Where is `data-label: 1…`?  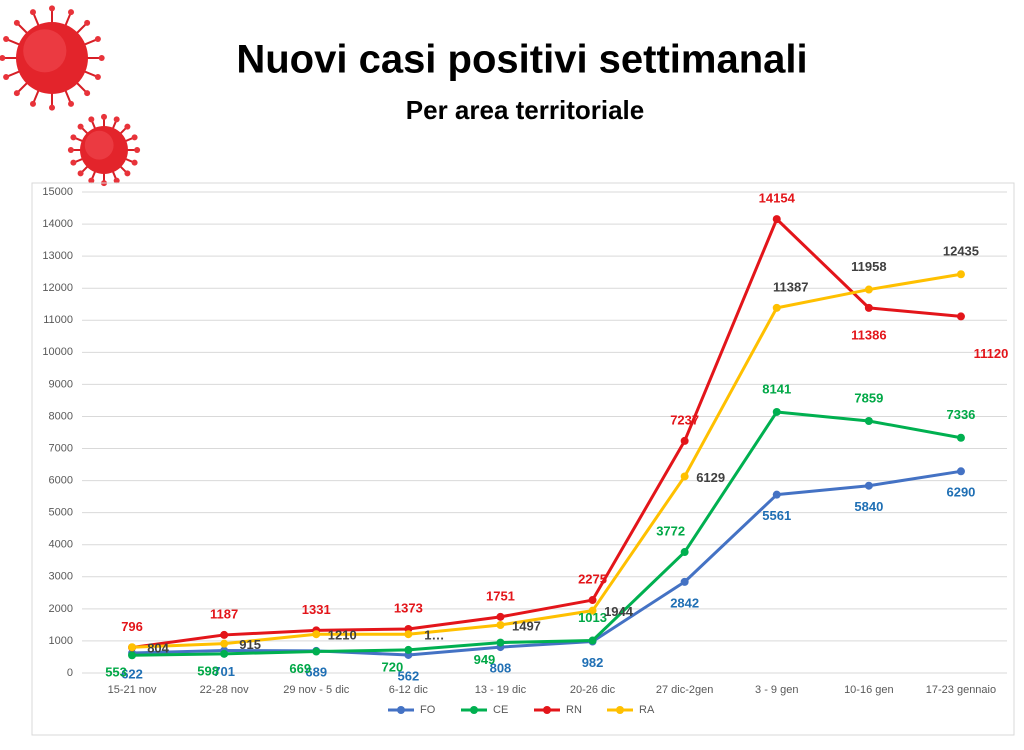 data-label: 1… is located at coordinates (434, 635).